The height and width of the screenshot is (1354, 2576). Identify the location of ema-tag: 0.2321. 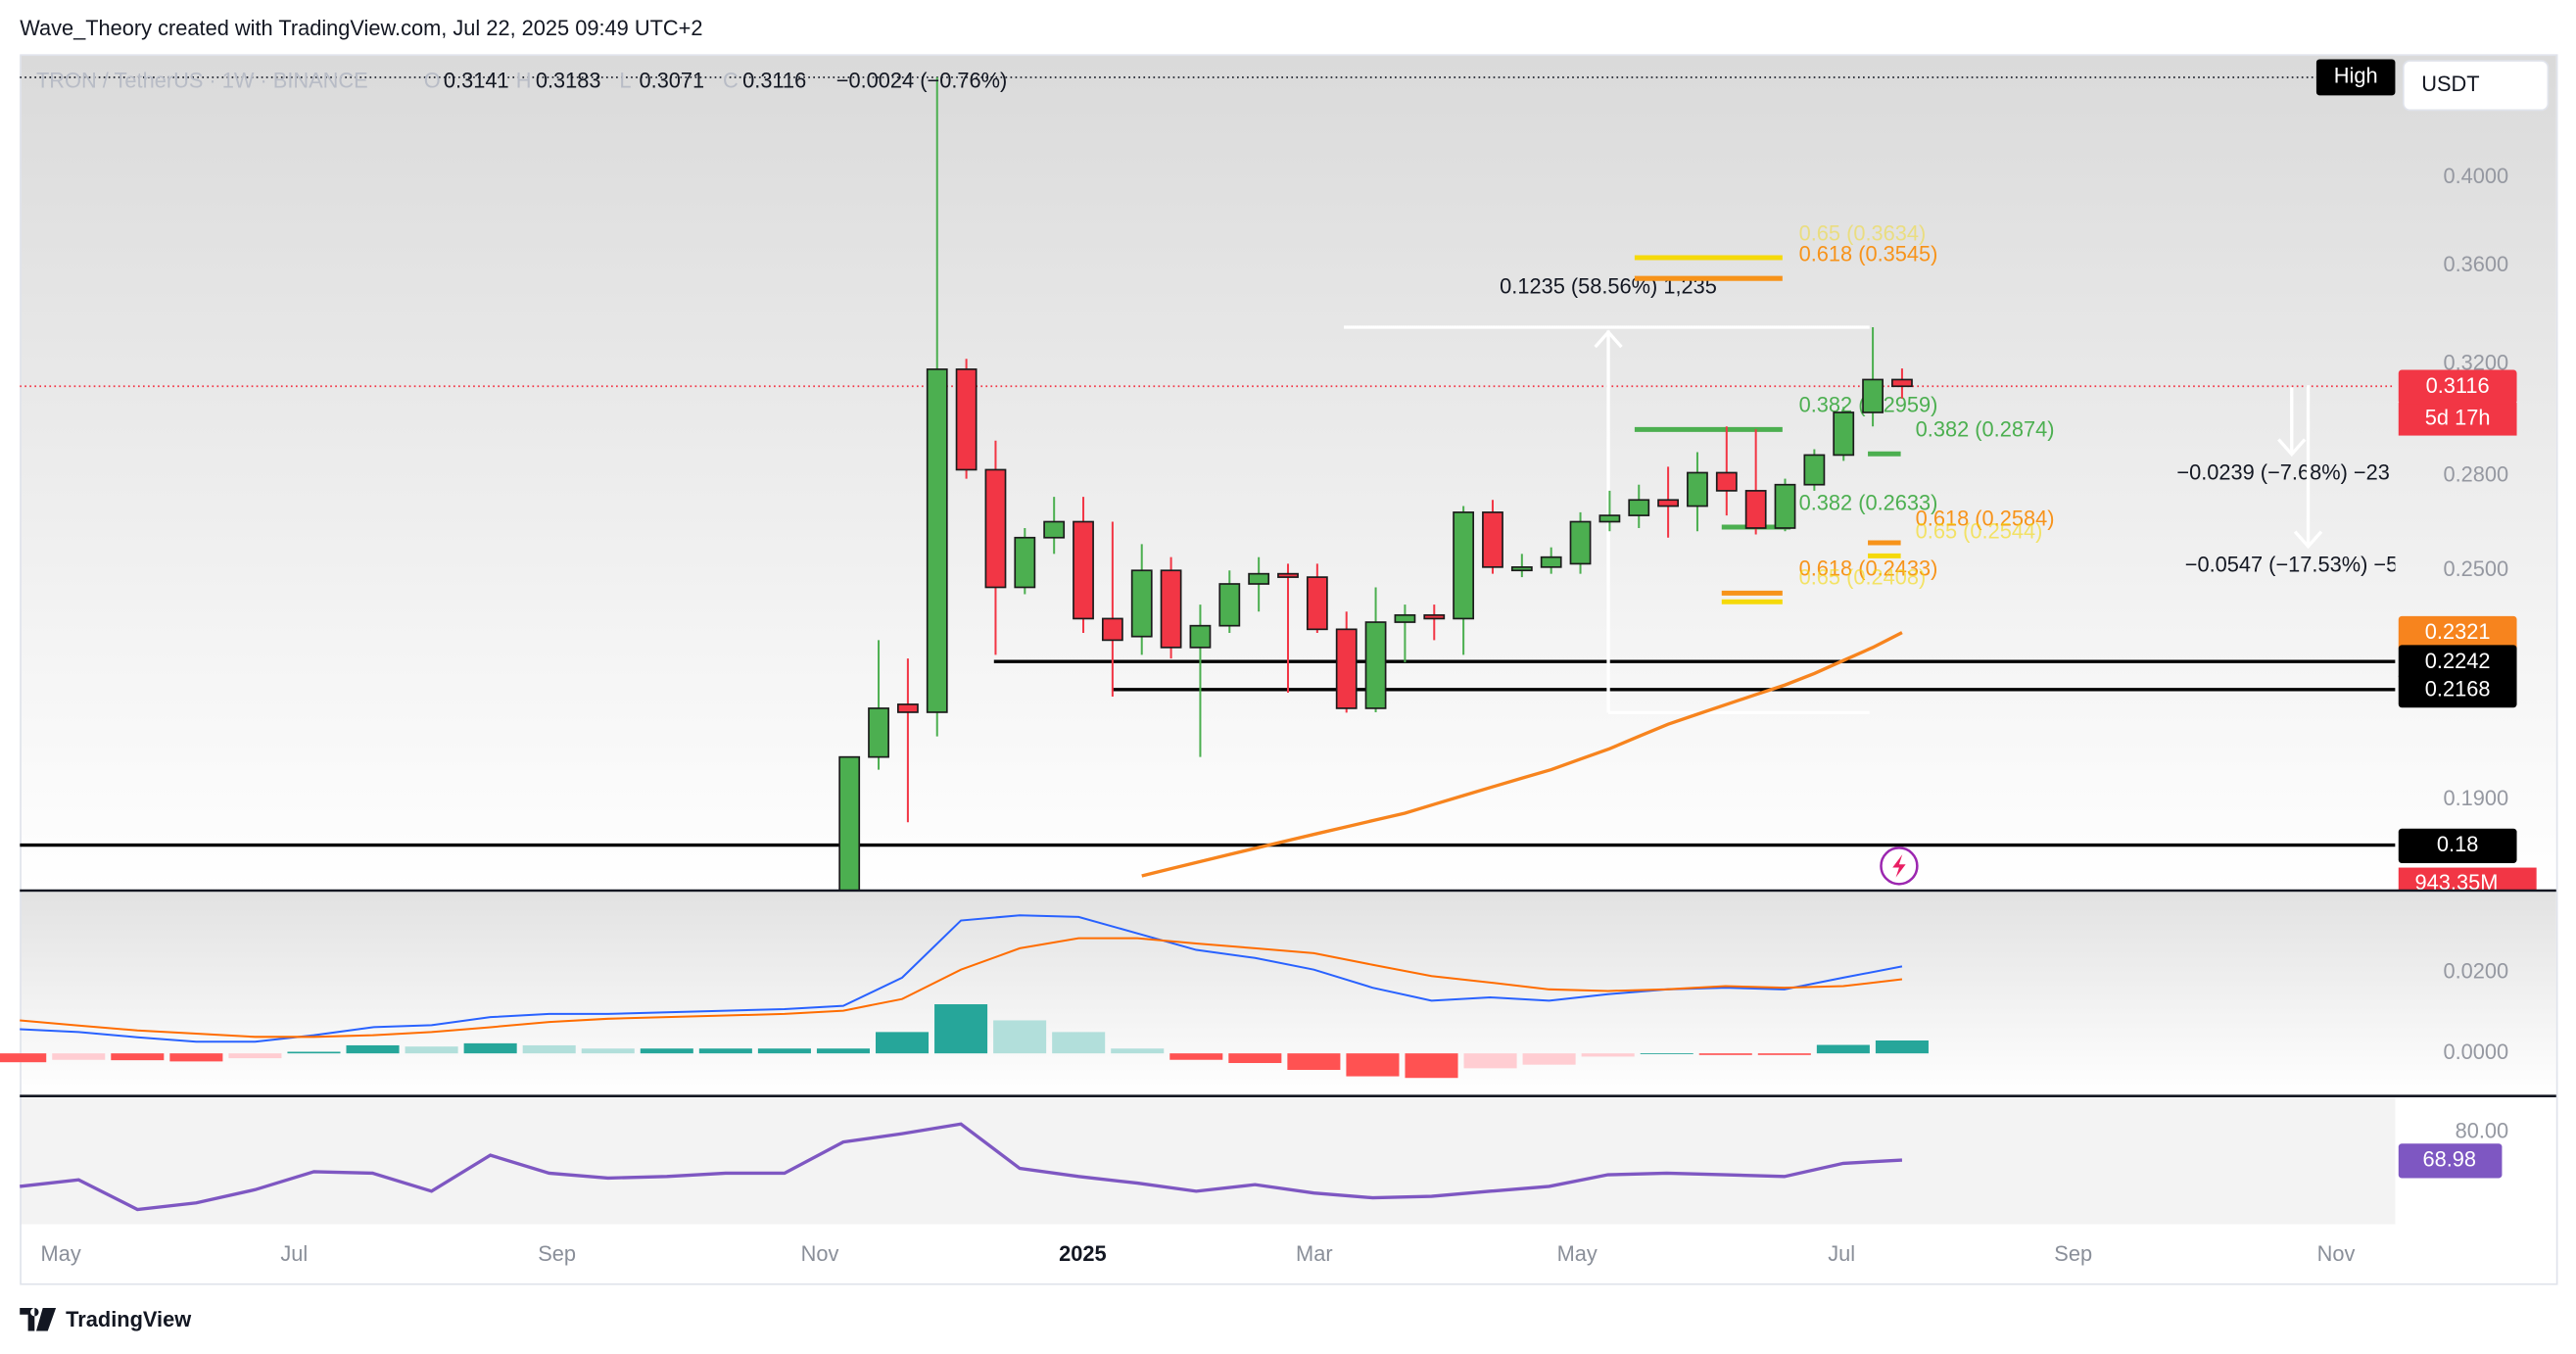
(2458, 631).